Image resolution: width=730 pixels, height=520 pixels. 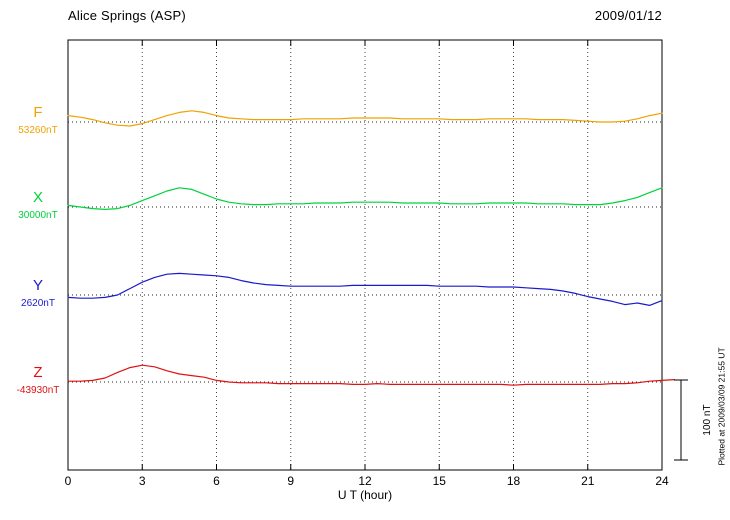 I want to click on series-line-F, so click(x=365, y=118).